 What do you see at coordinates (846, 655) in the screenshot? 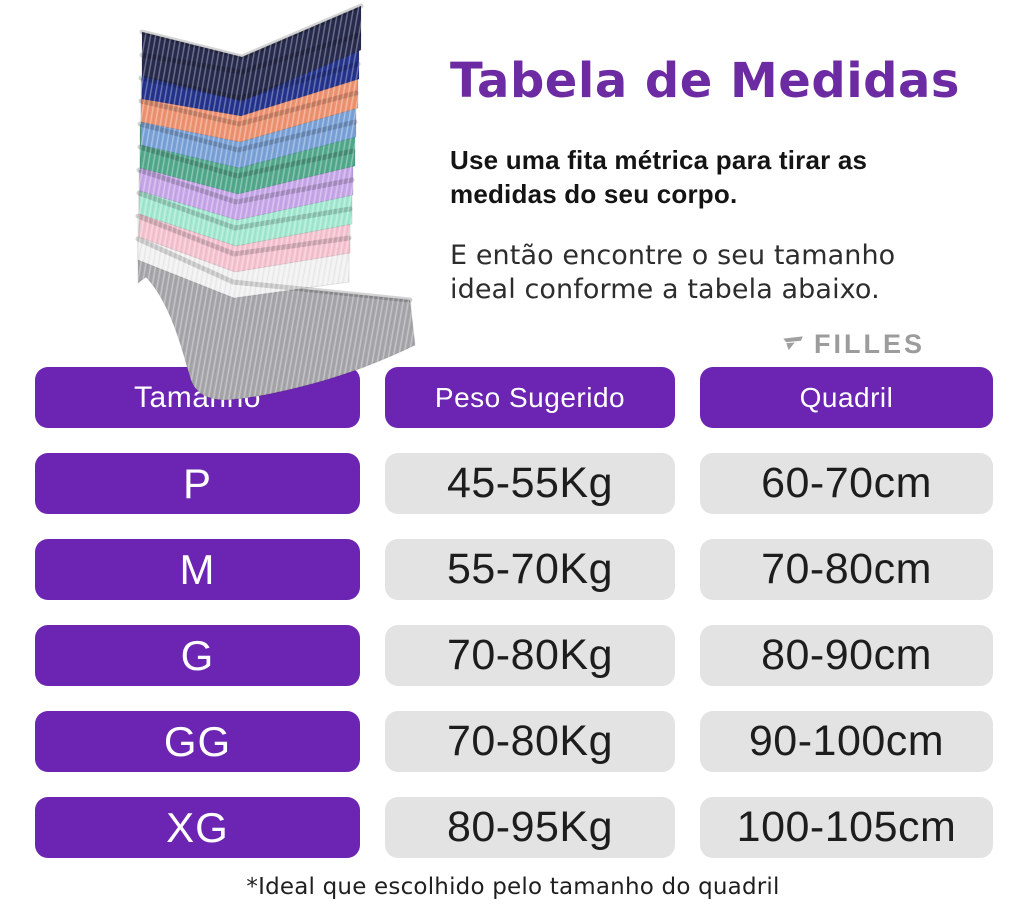
I see `hip-cell-g: 80-90cm` at bounding box center [846, 655].